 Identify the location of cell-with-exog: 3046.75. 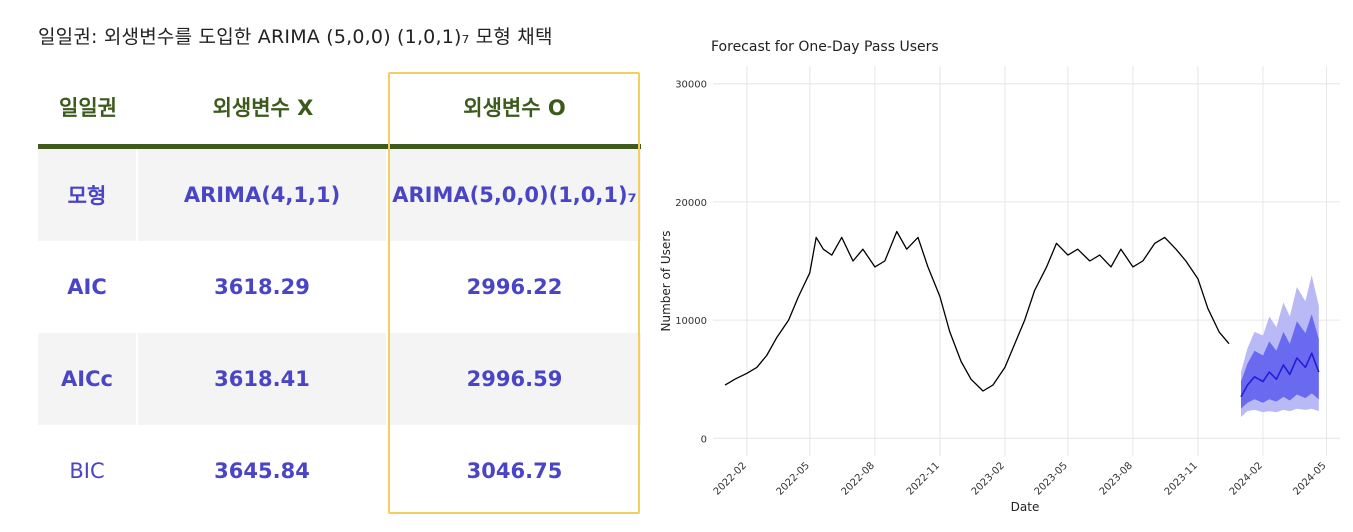
(514, 471).